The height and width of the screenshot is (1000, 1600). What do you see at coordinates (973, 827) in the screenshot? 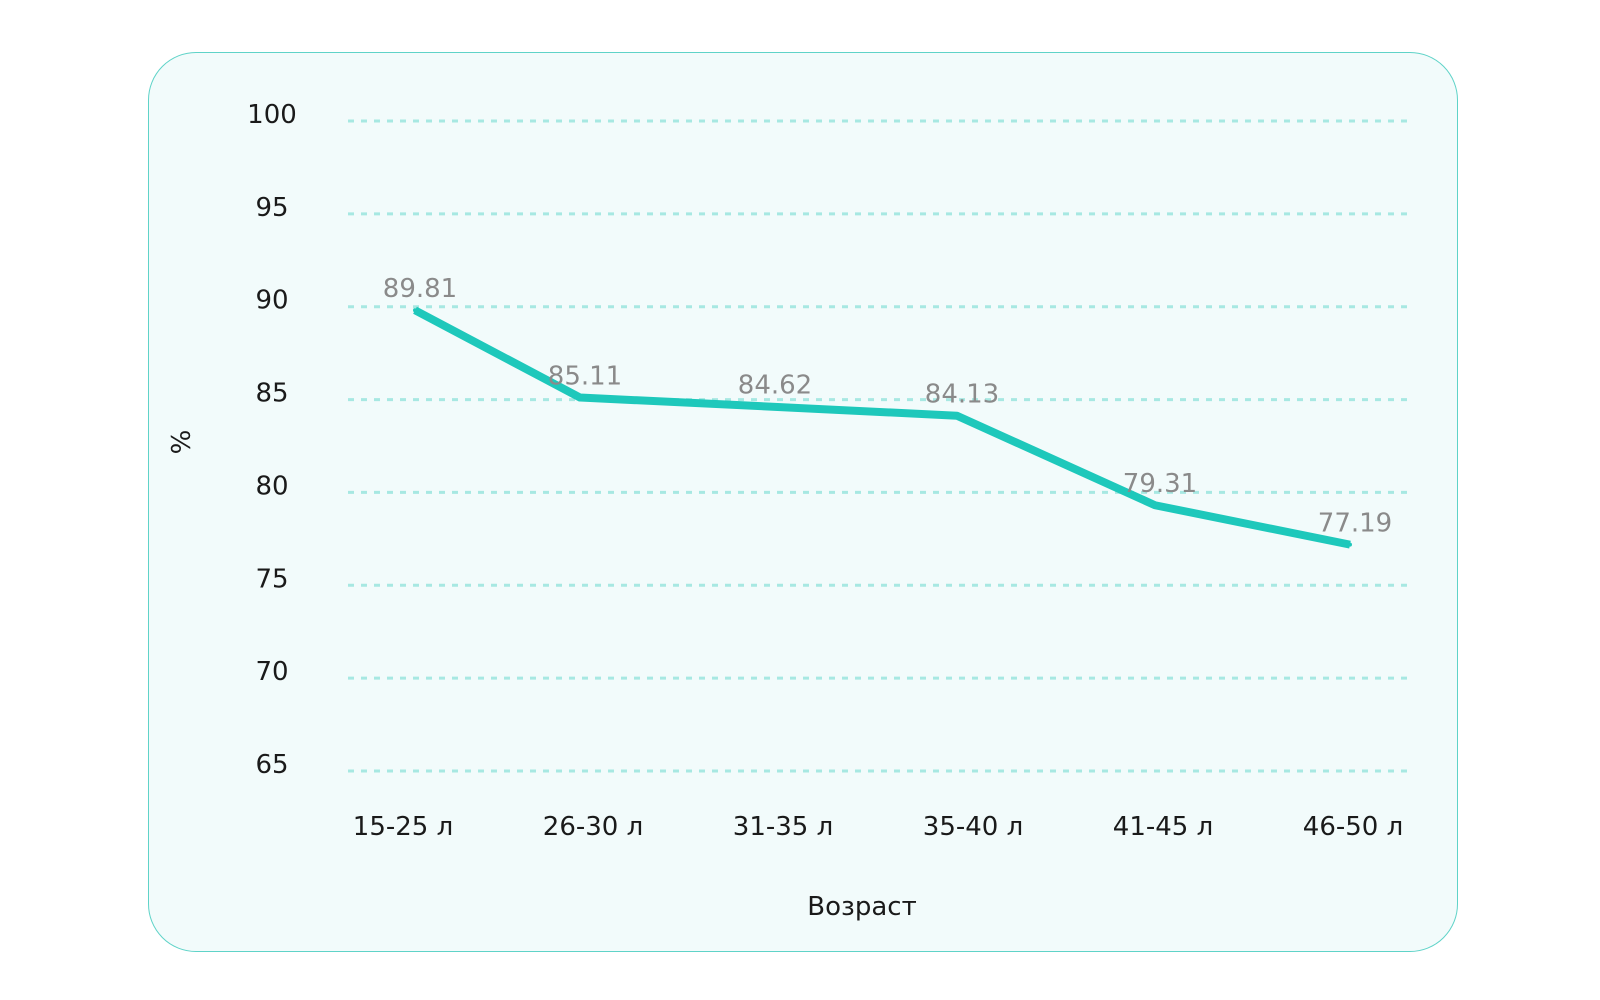
I see `x-tick-label: 35-40 л` at bounding box center [973, 827].